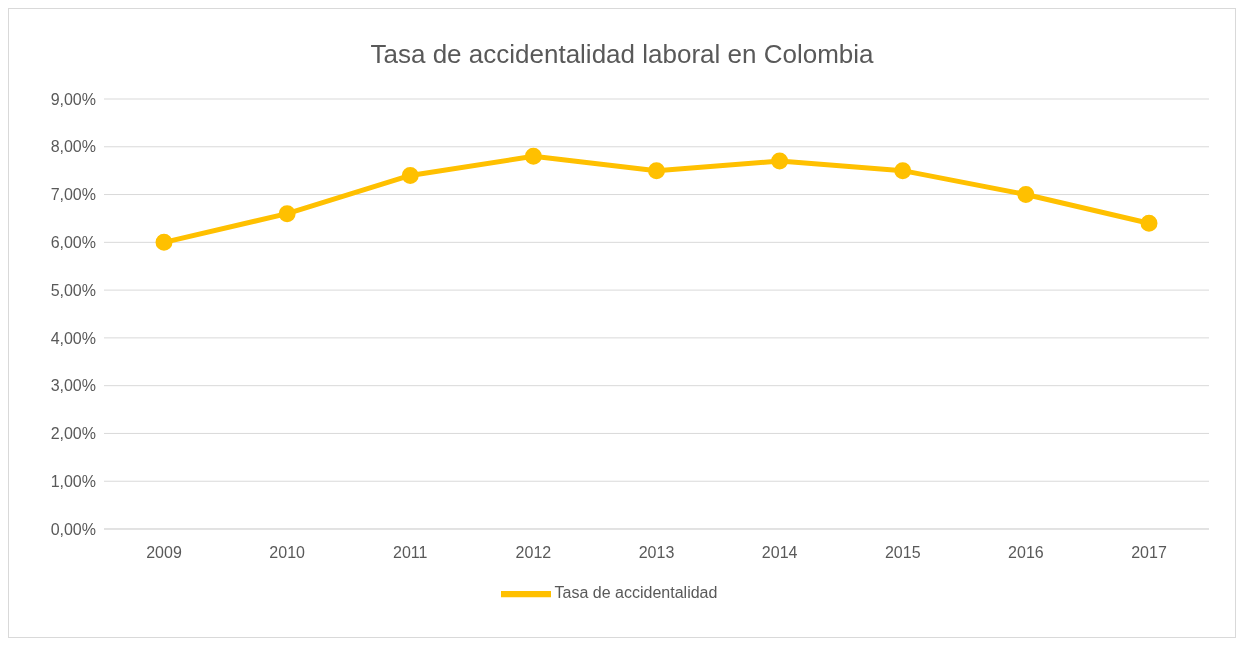 The height and width of the screenshot is (648, 1246). Describe the element at coordinates (73, 338) in the screenshot. I see `y-tick-label: 4,00%` at that location.